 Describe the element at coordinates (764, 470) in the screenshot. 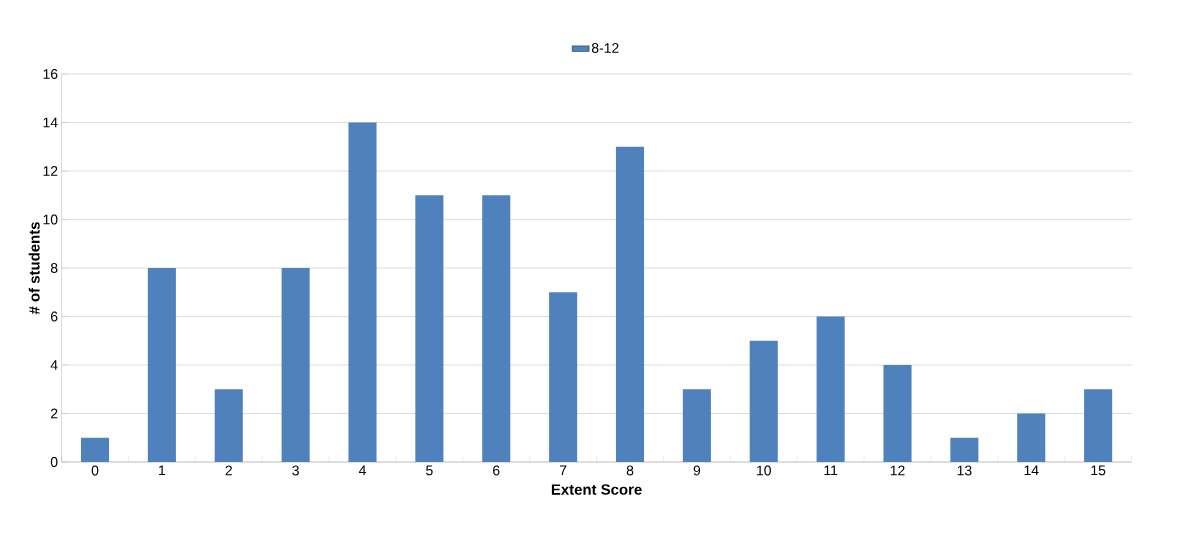

I see `x-tick-label: 10` at that location.